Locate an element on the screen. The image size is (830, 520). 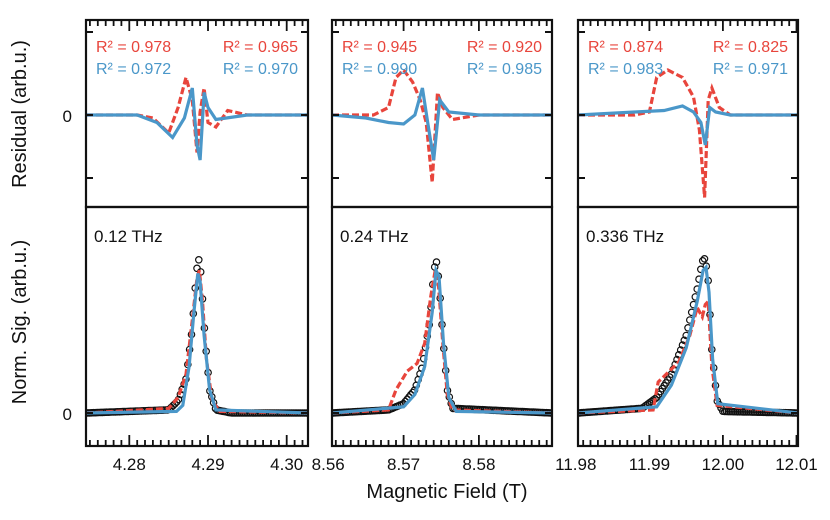
r2-label-red-left: R² = 0.945 is located at coordinates (379, 47).